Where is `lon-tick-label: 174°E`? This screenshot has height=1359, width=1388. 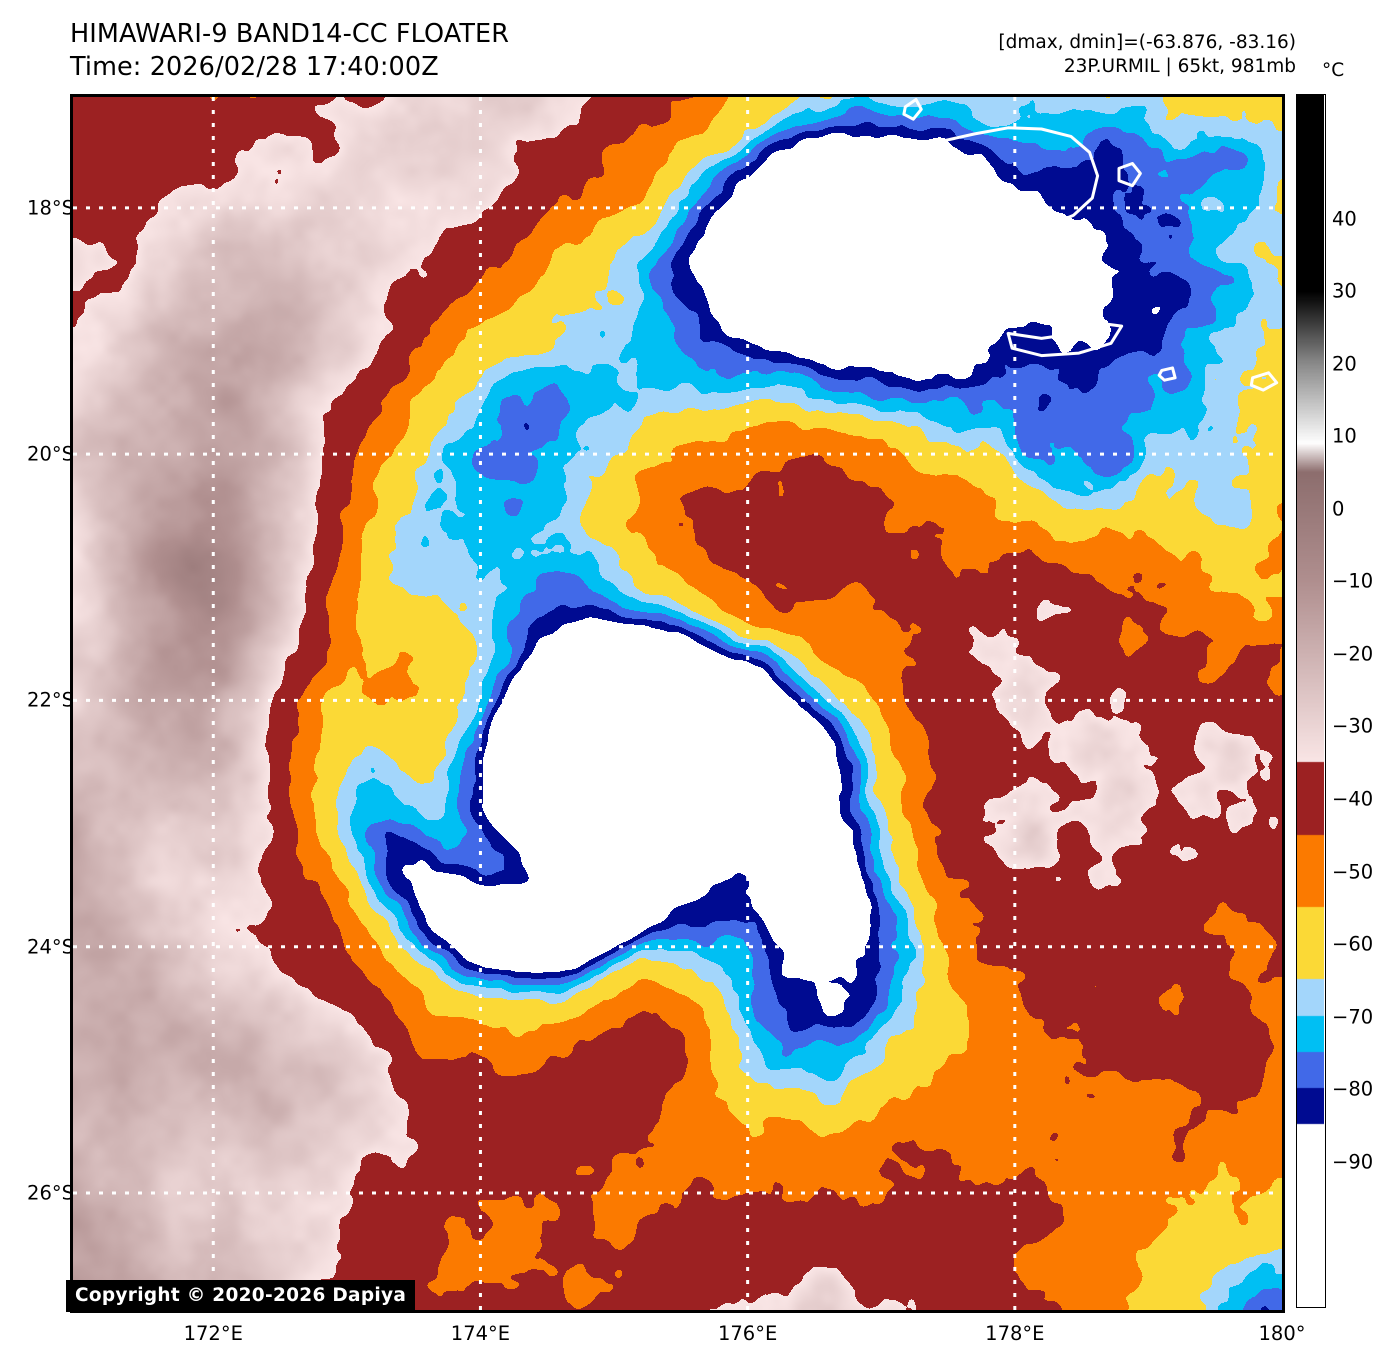 lon-tick-label: 174°E is located at coordinates (480, 1333).